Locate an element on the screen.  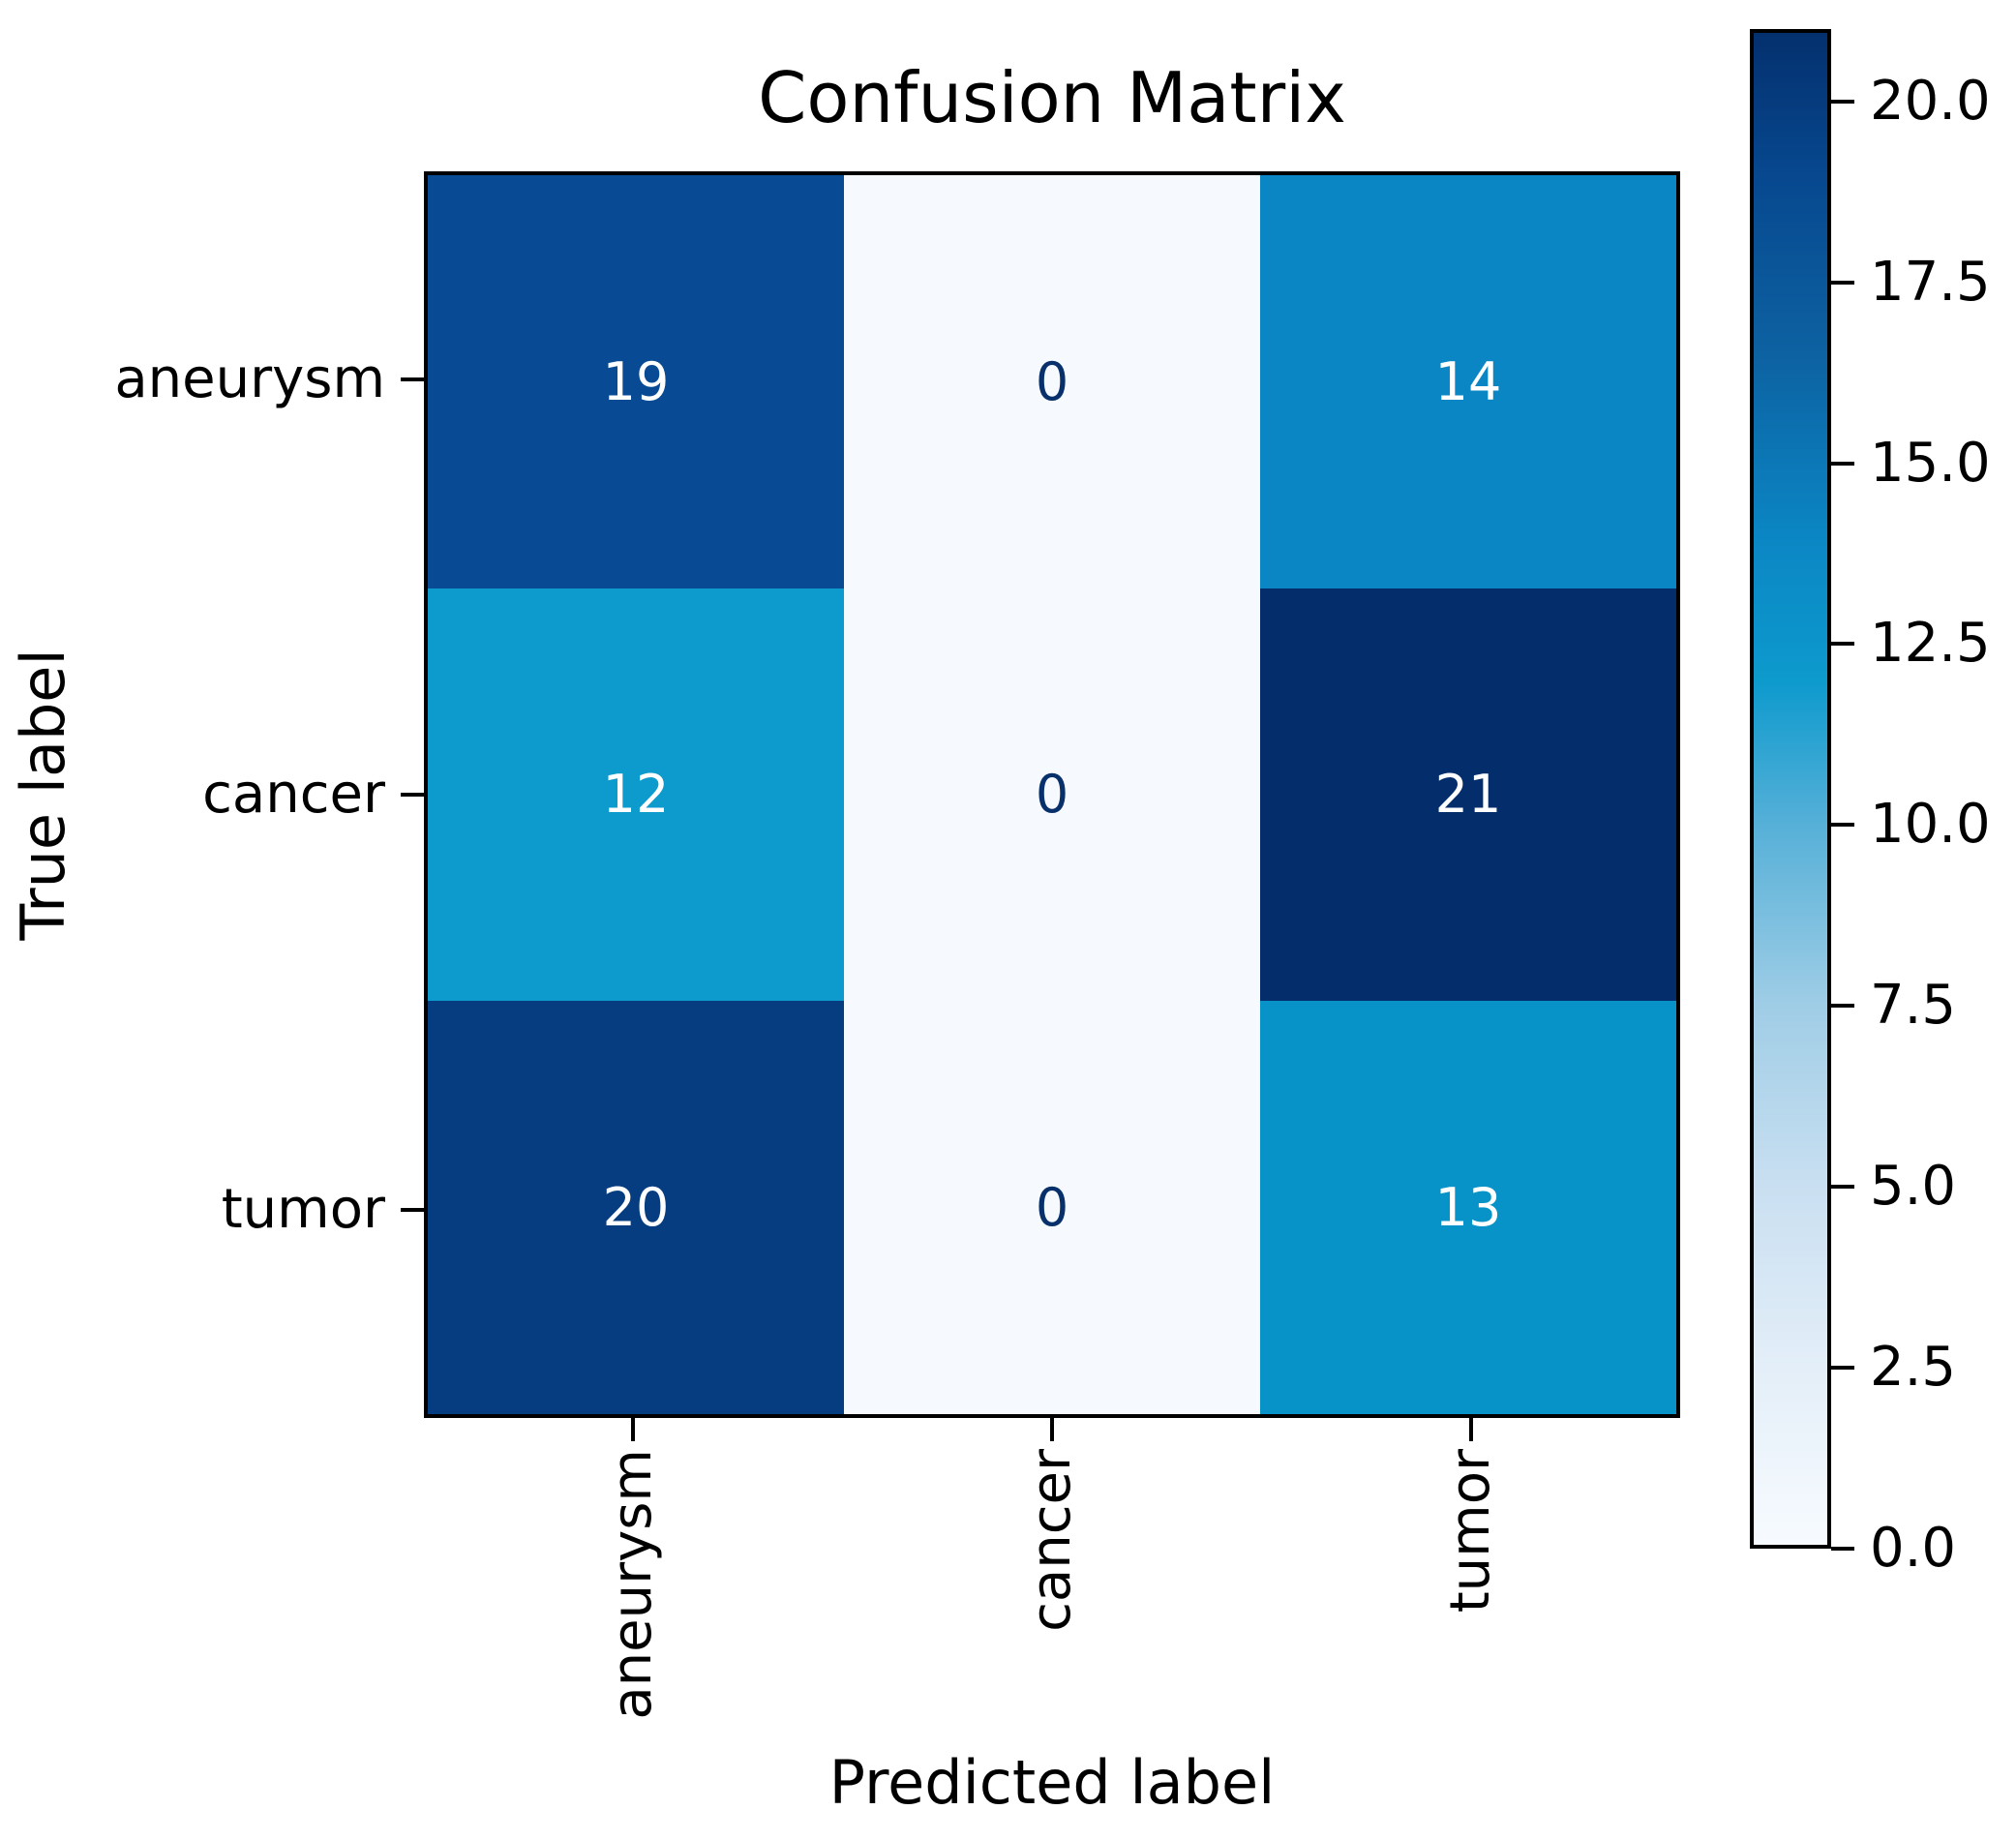
matrix-cell: 20 is located at coordinates (636, 1207).